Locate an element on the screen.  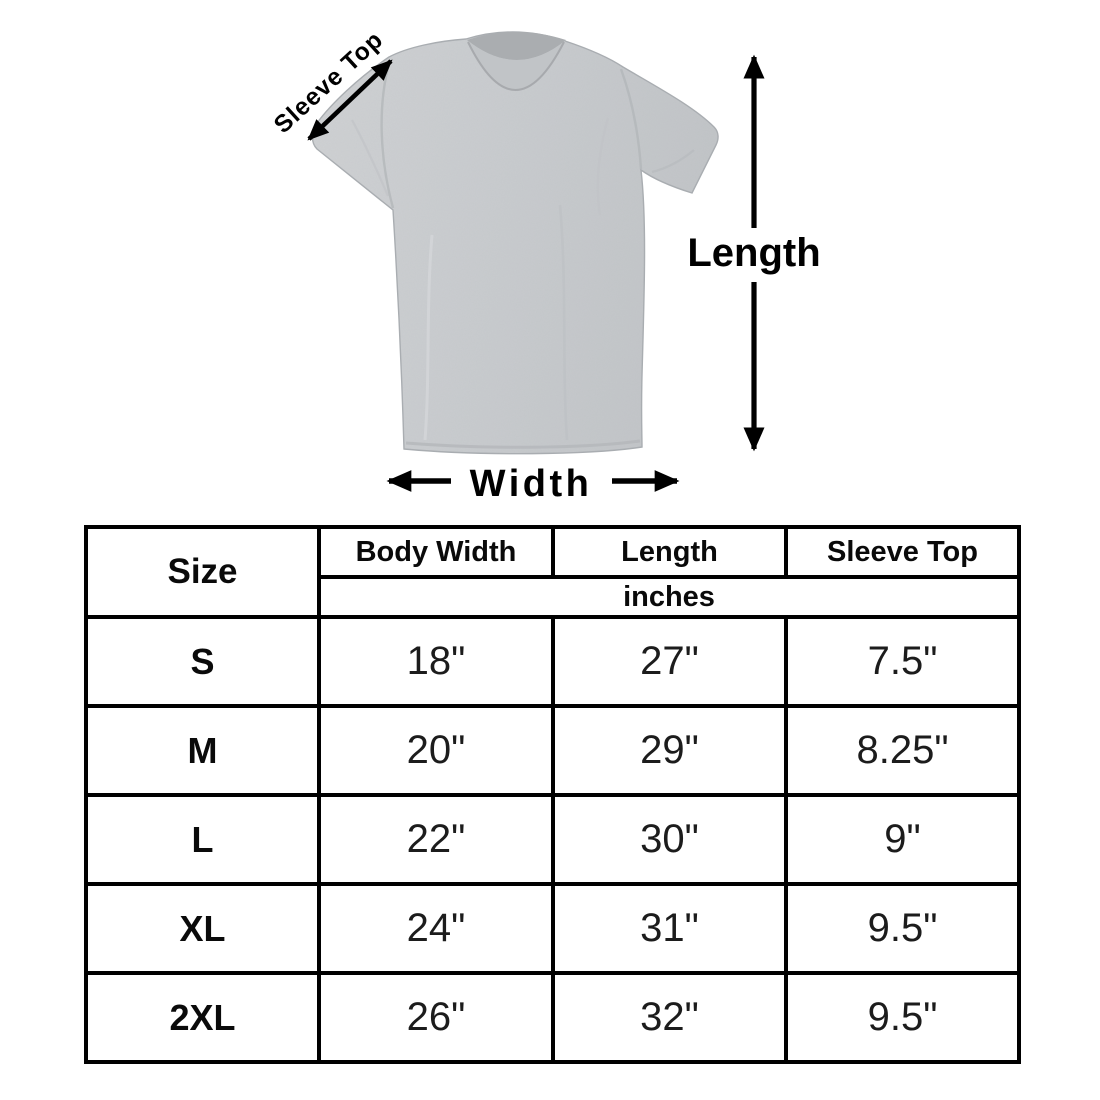
length-cell: 32" is located at coordinates (669, 1017).